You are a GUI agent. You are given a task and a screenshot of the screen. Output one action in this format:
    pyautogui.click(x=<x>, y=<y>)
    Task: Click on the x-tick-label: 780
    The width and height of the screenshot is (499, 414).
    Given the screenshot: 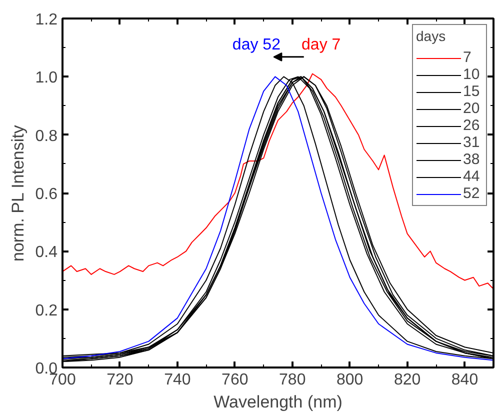 What is the action you would take?
    pyautogui.click(x=292, y=380)
    